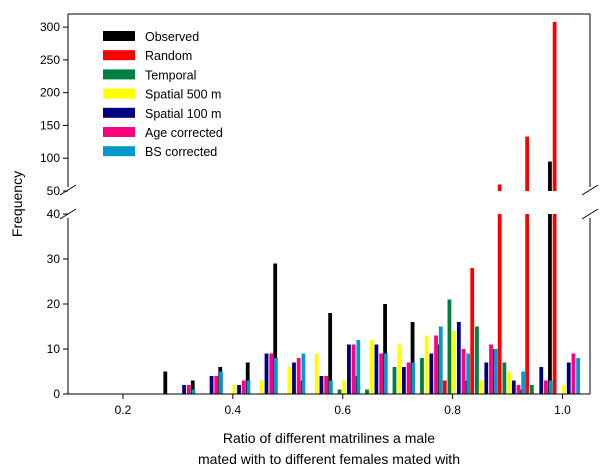 This screenshot has width=610, height=467. Describe the element at coordinates (408, 378) in the screenshot. I see `bar-age-corrected-0.7` at that location.